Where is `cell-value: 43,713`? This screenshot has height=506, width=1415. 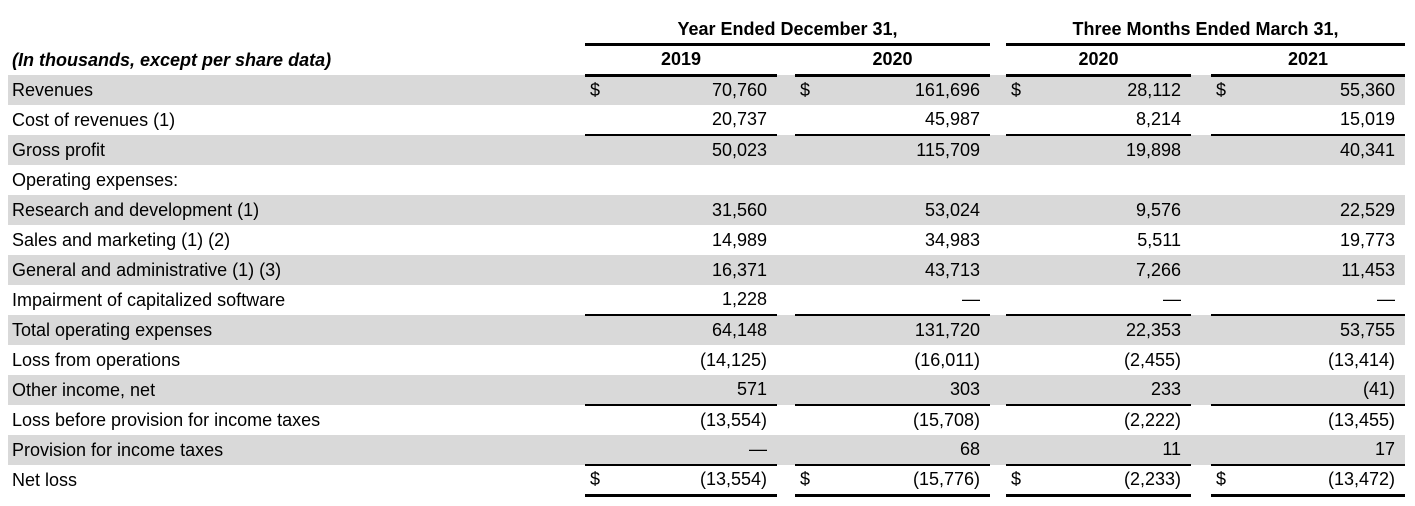 cell-value: 43,713 is located at coordinates (952, 269).